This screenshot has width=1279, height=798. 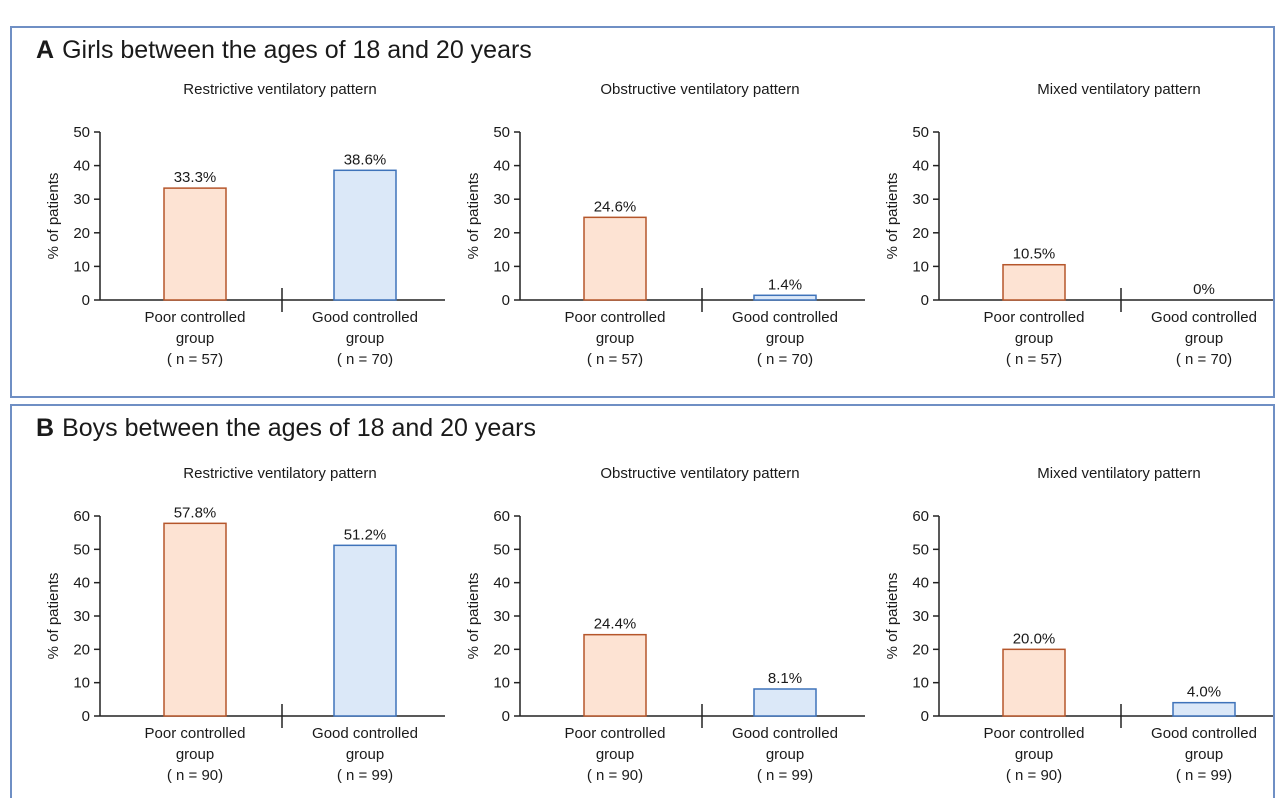 What do you see at coordinates (1204, 692) in the screenshot?
I see `bar-value-label: 4.0%` at bounding box center [1204, 692].